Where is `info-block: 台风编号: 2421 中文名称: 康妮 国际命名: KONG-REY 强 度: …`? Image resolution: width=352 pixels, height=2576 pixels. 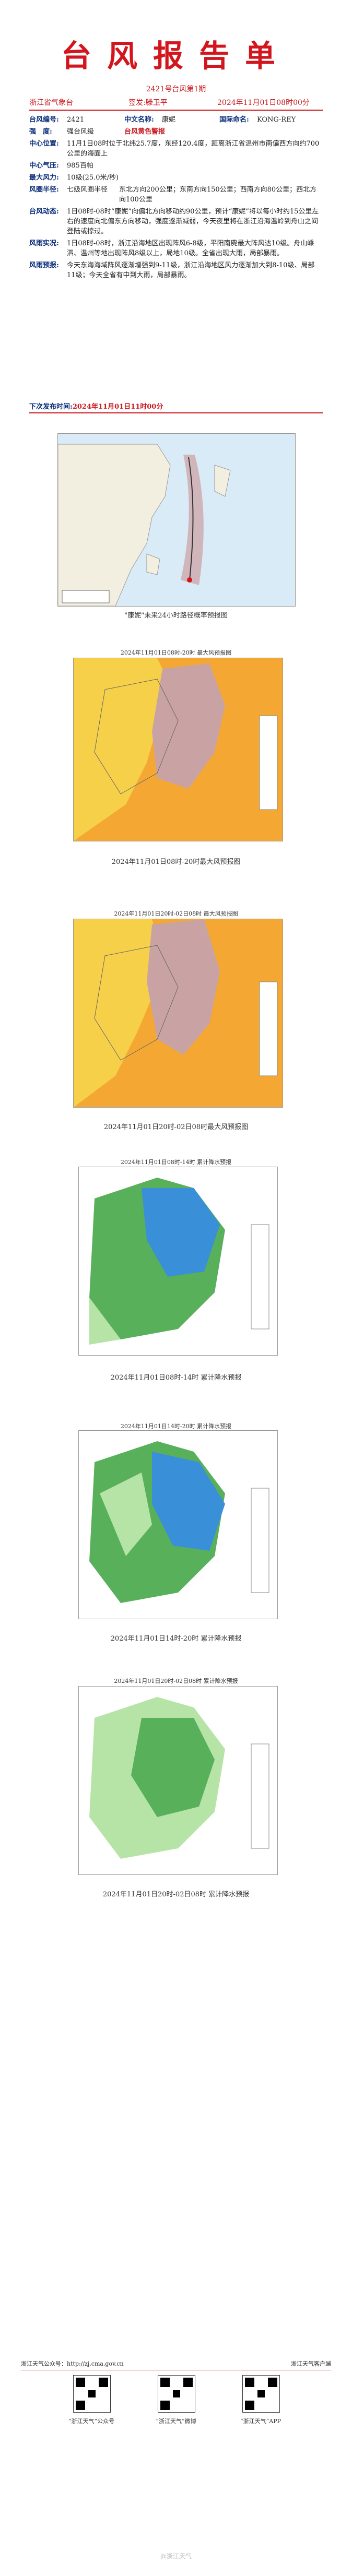 info-block: 台风编号: 2421 中文名称: 康妮 国际命名: KONG-REY 强 度: … is located at coordinates (176, 198).